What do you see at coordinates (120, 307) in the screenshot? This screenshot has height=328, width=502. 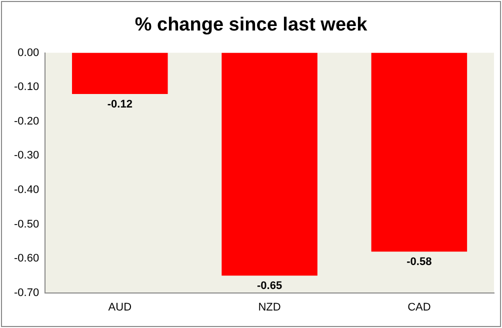 I see `x-tick-label: AUD` at bounding box center [120, 307].